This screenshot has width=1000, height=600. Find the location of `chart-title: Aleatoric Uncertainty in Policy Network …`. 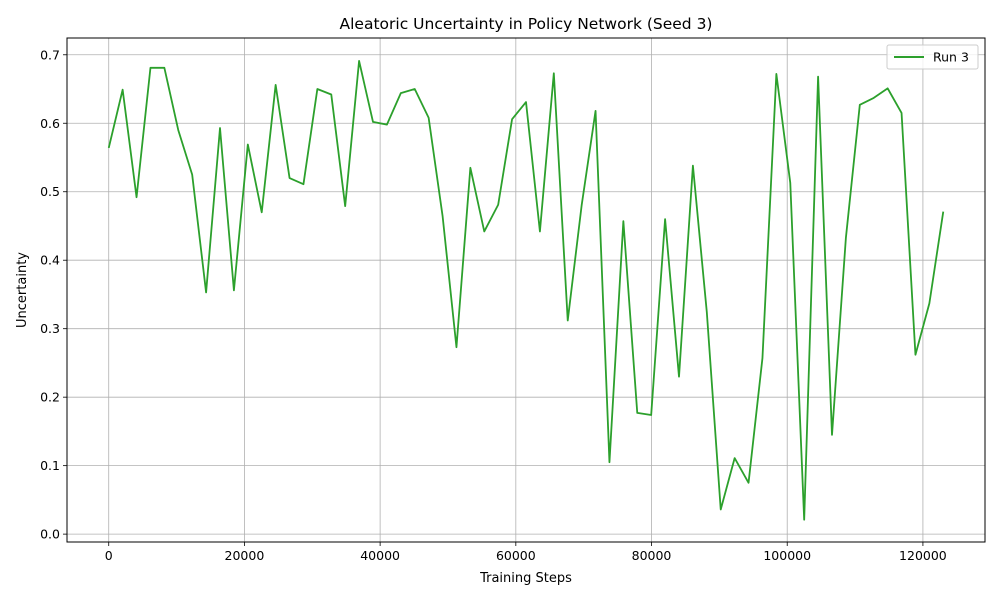

chart-title: Aleatoric Uncertainty in Policy Network … is located at coordinates (526, 24).